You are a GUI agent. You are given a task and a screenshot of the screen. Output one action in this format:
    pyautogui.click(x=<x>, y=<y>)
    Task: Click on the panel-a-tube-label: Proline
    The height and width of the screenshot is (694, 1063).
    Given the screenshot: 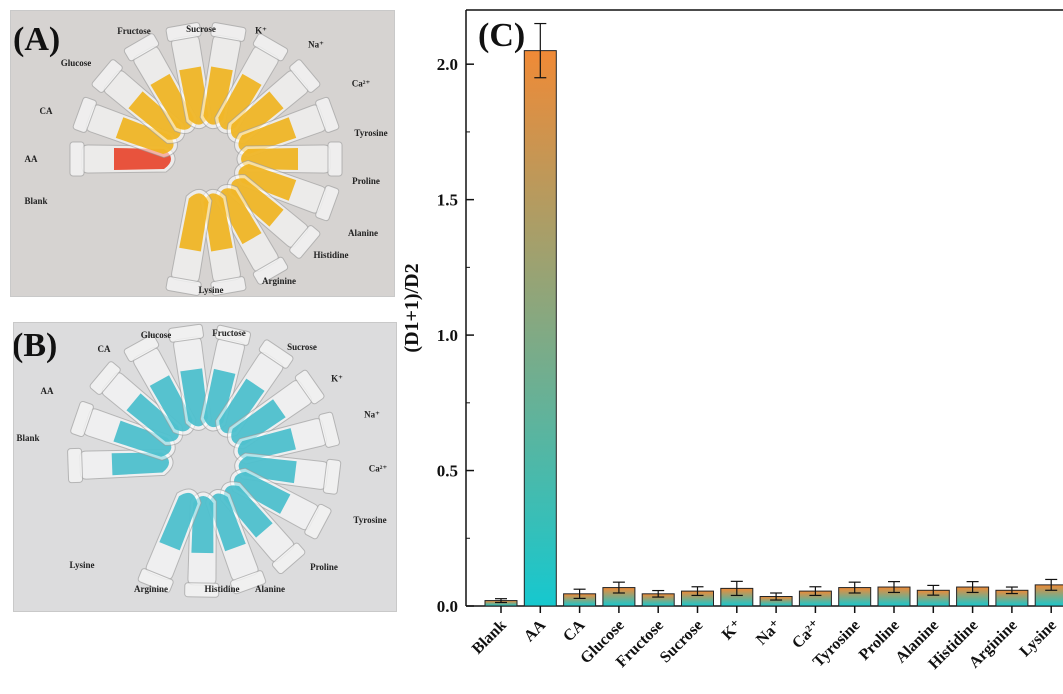 What is the action you would take?
    pyautogui.click(x=366, y=181)
    